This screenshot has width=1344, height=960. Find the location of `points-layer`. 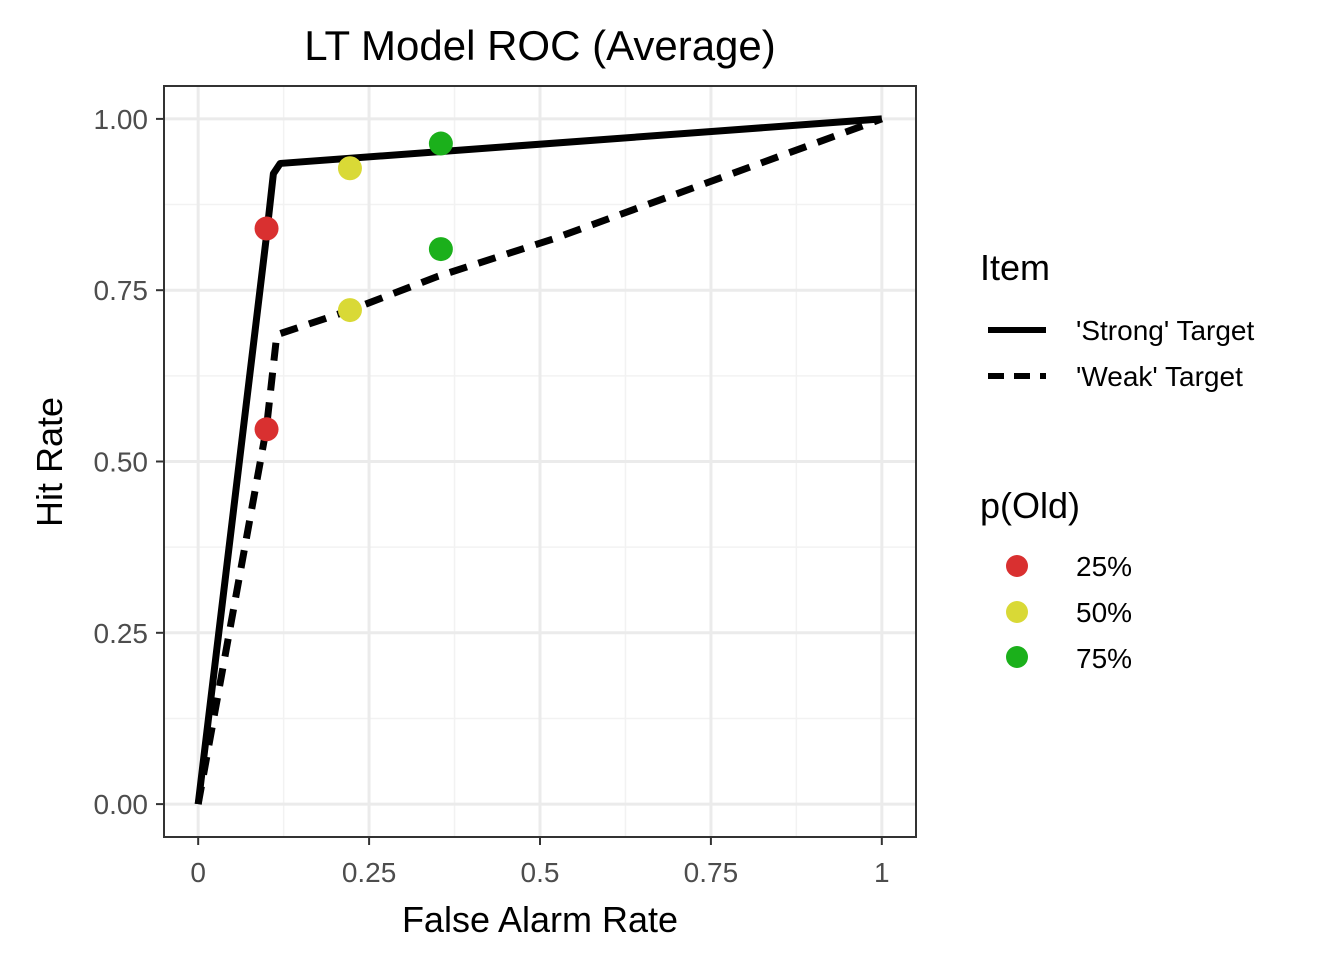

points-layer is located at coordinates (353, 286).